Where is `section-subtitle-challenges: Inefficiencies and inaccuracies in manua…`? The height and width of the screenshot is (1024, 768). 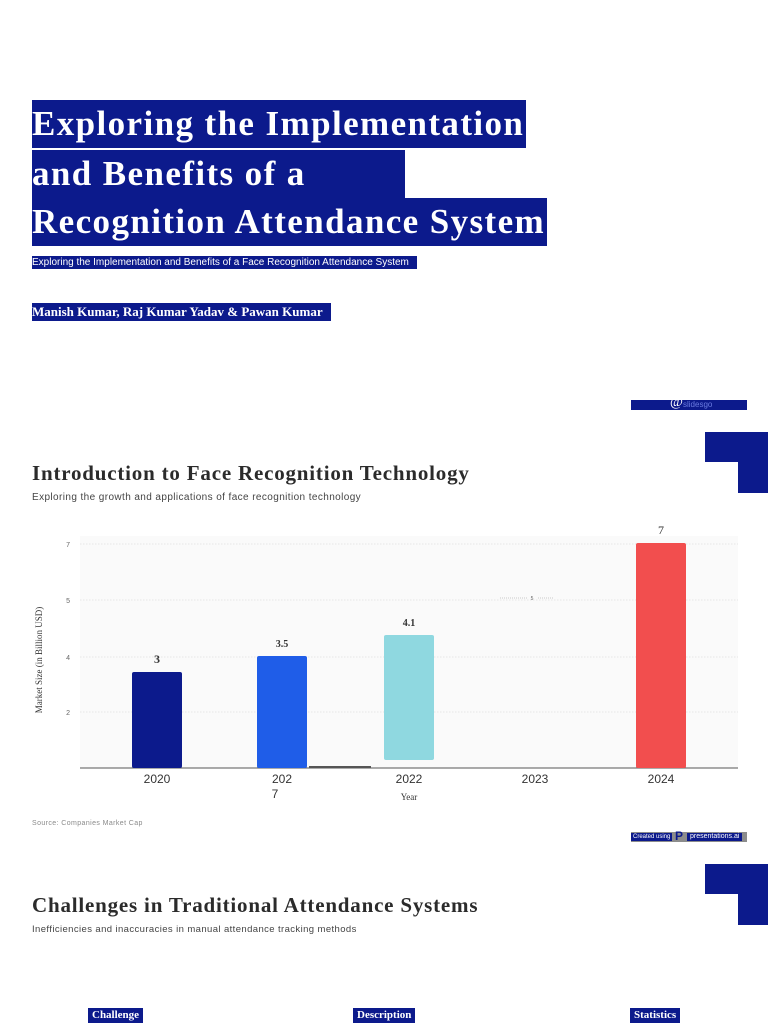
section-subtitle-challenges: Inefficiencies and inaccuracies in manua… is located at coordinates (194, 929).